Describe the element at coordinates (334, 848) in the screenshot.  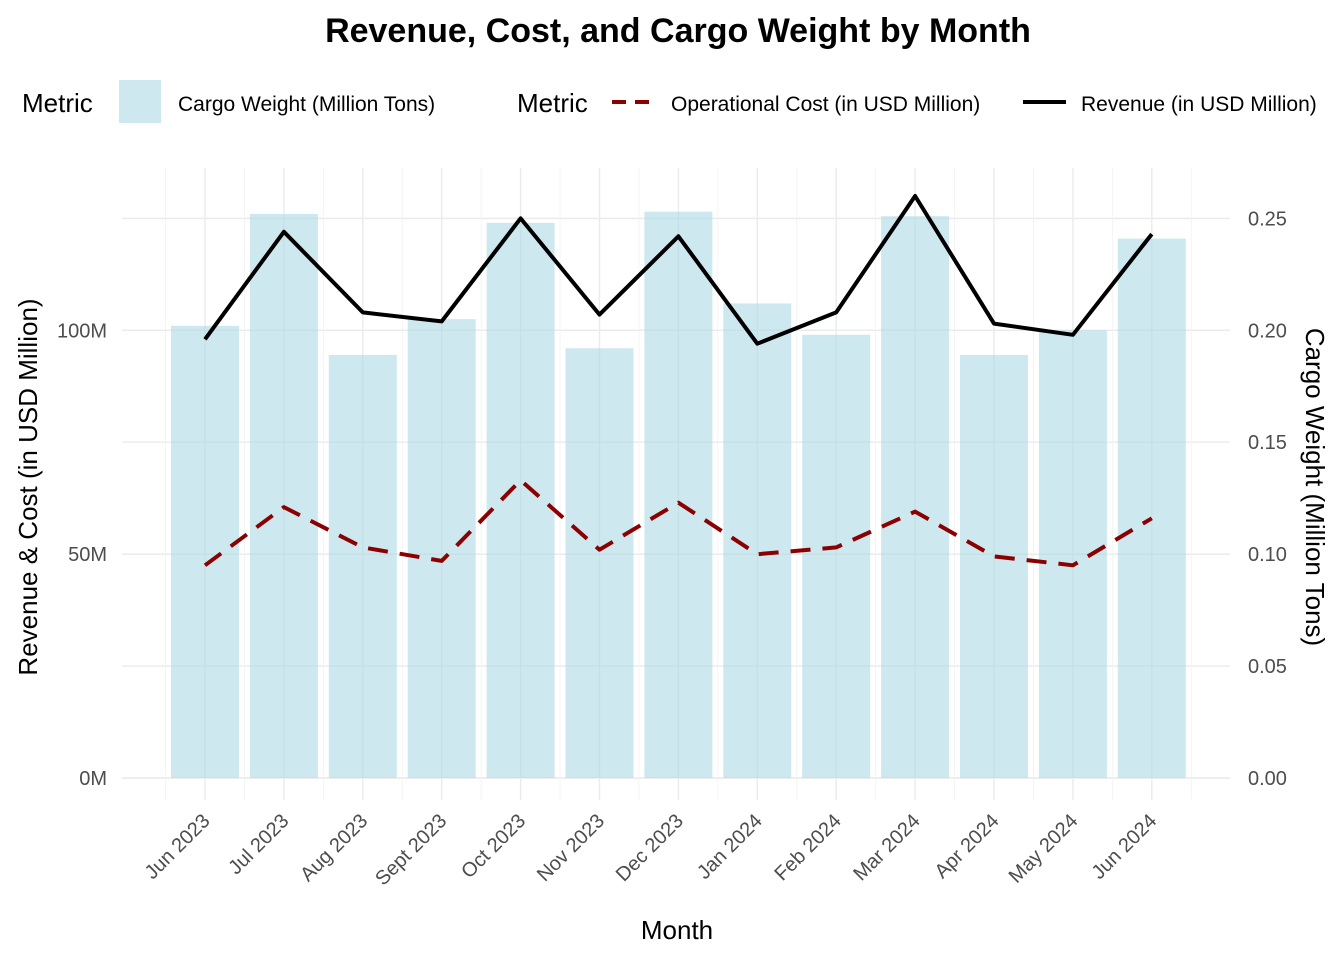
I see `x-tick-label: Aug 2023` at that location.